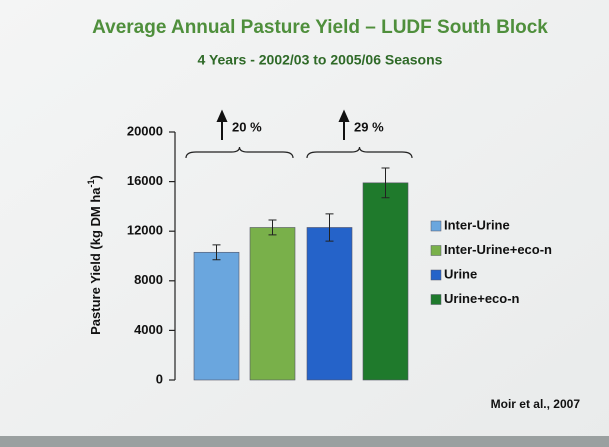  What do you see at coordinates (148, 279) in the screenshot?
I see `y-tick-label: 8000` at bounding box center [148, 279].